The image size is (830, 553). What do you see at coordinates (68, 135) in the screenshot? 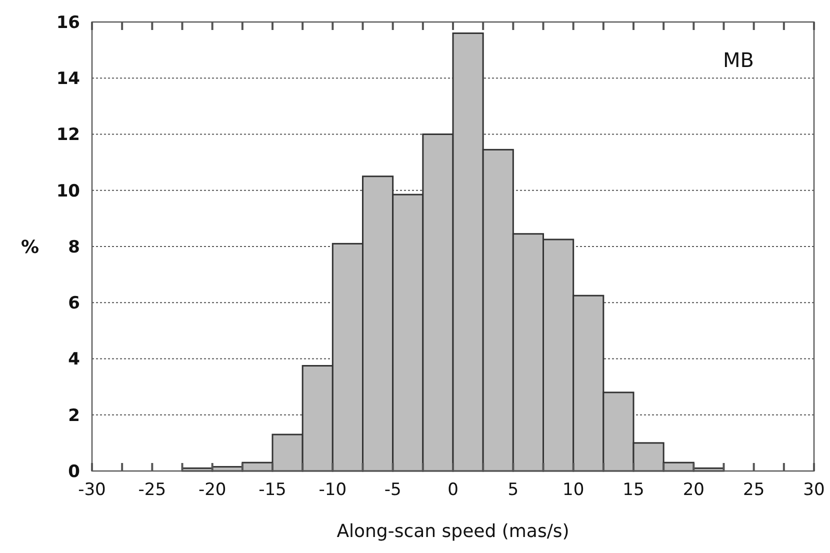
I see `y-tick-label: 12` at bounding box center [68, 135].